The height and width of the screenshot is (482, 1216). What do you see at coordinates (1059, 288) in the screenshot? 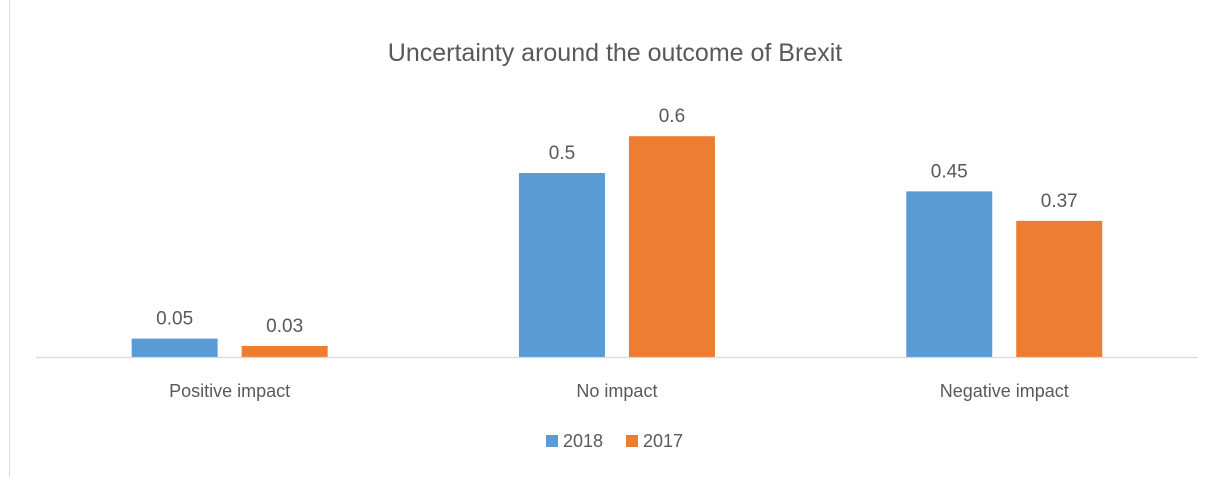
I see `bar-2017-negative-impact` at bounding box center [1059, 288].